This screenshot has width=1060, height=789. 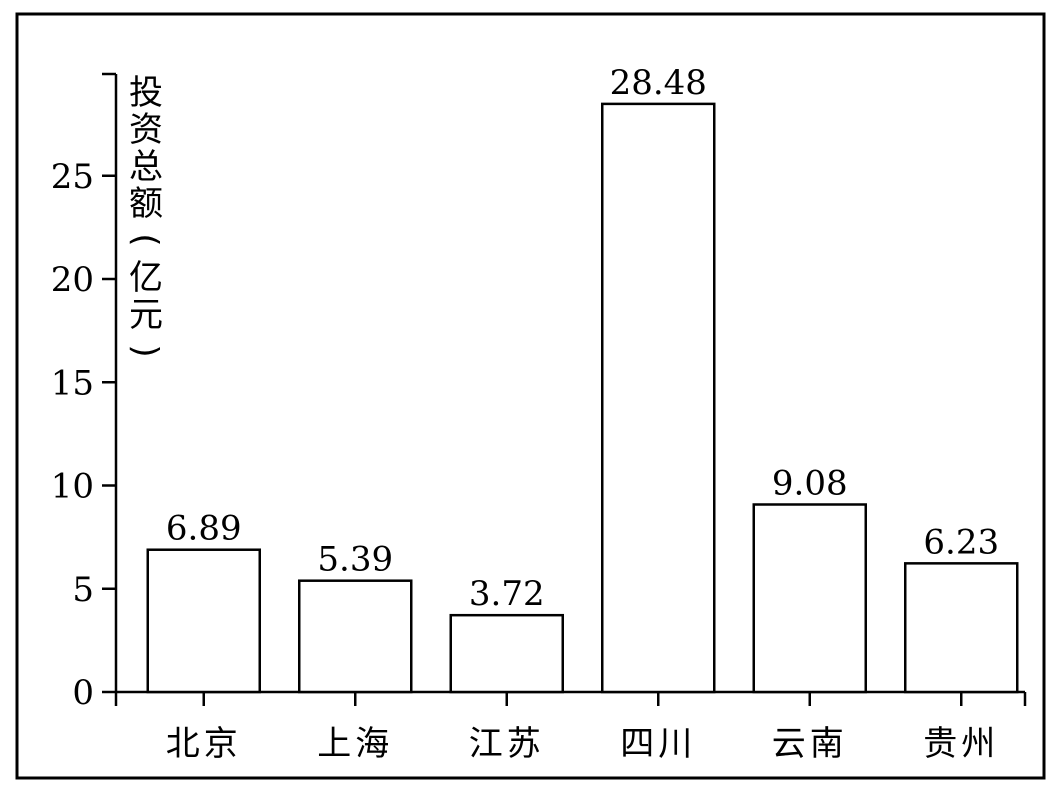 What do you see at coordinates (507, 744) in the screenshot?
I see `x-tick-label: 江苏` at bounding box center [507, 744].